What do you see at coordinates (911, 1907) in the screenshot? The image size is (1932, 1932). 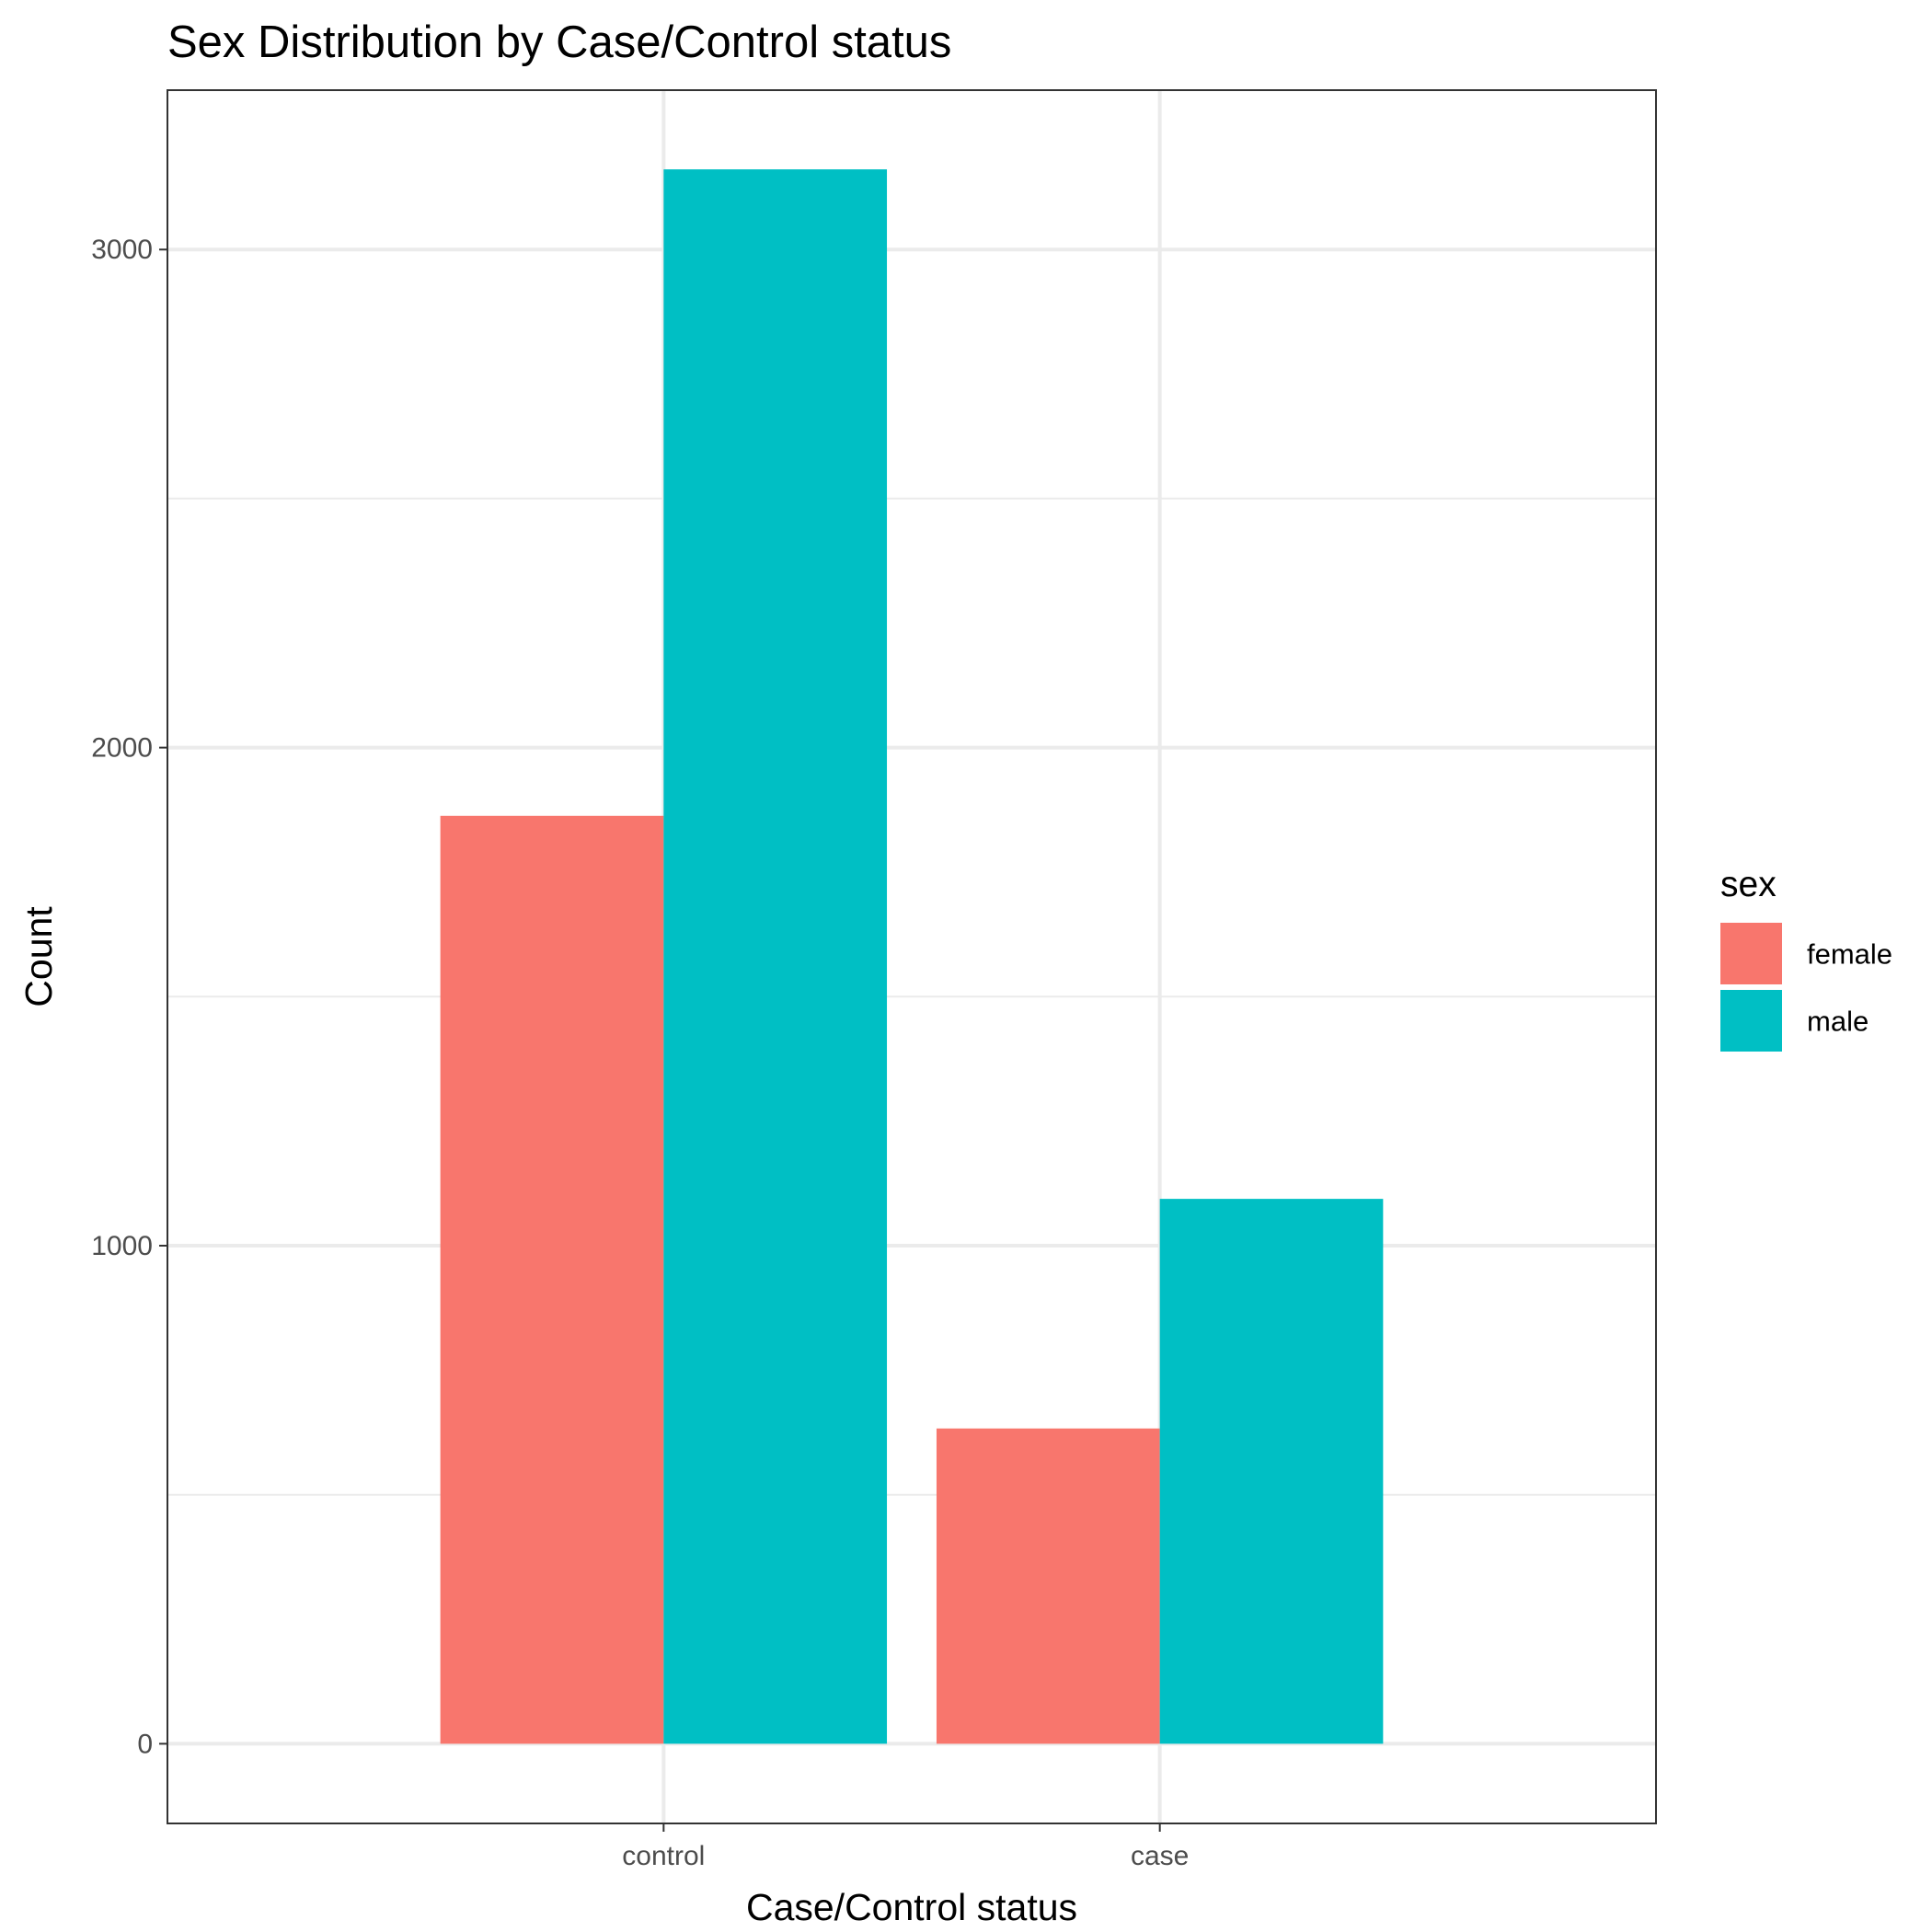 I see `x-axis-title: Case/Control status` at bounding box center [911, 1907].